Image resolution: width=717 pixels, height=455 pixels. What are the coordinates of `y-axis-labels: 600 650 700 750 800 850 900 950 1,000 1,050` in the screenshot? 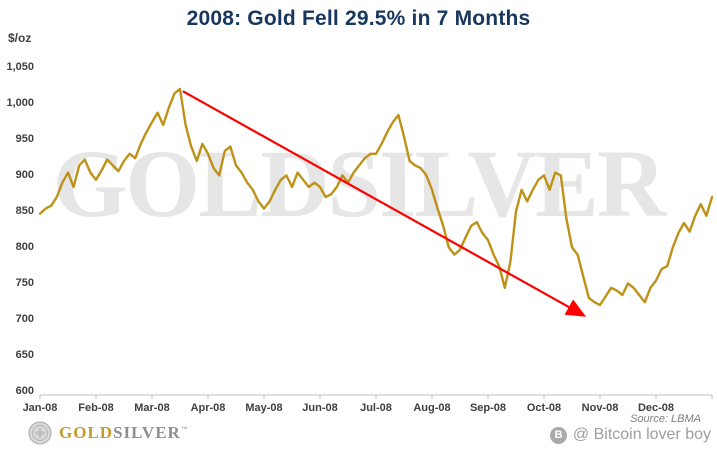 It's located at (20, 229).